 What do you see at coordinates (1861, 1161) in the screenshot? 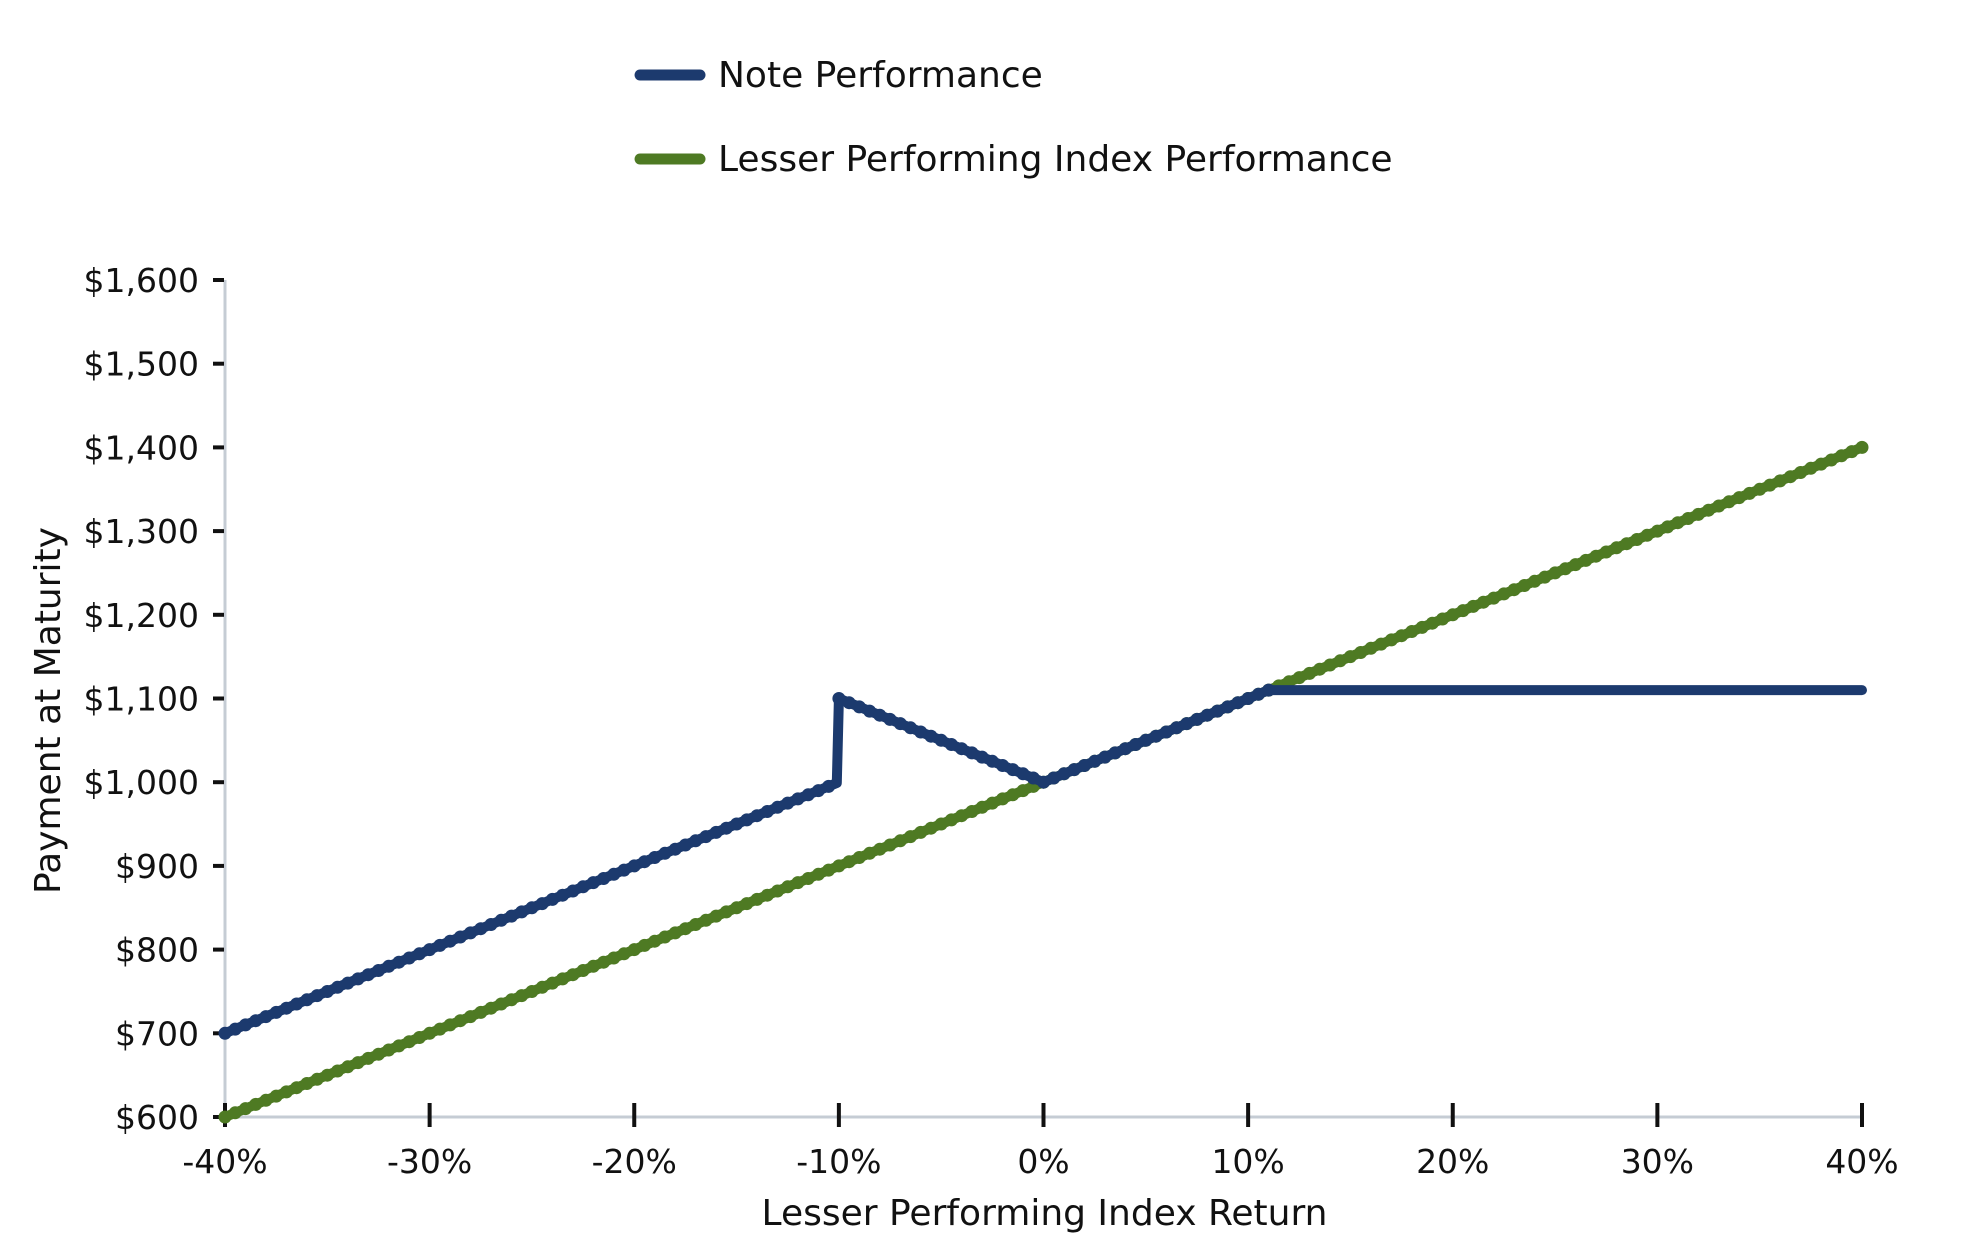
I see `x-tick-label: 40%` at bounding box center [1861, 1161].